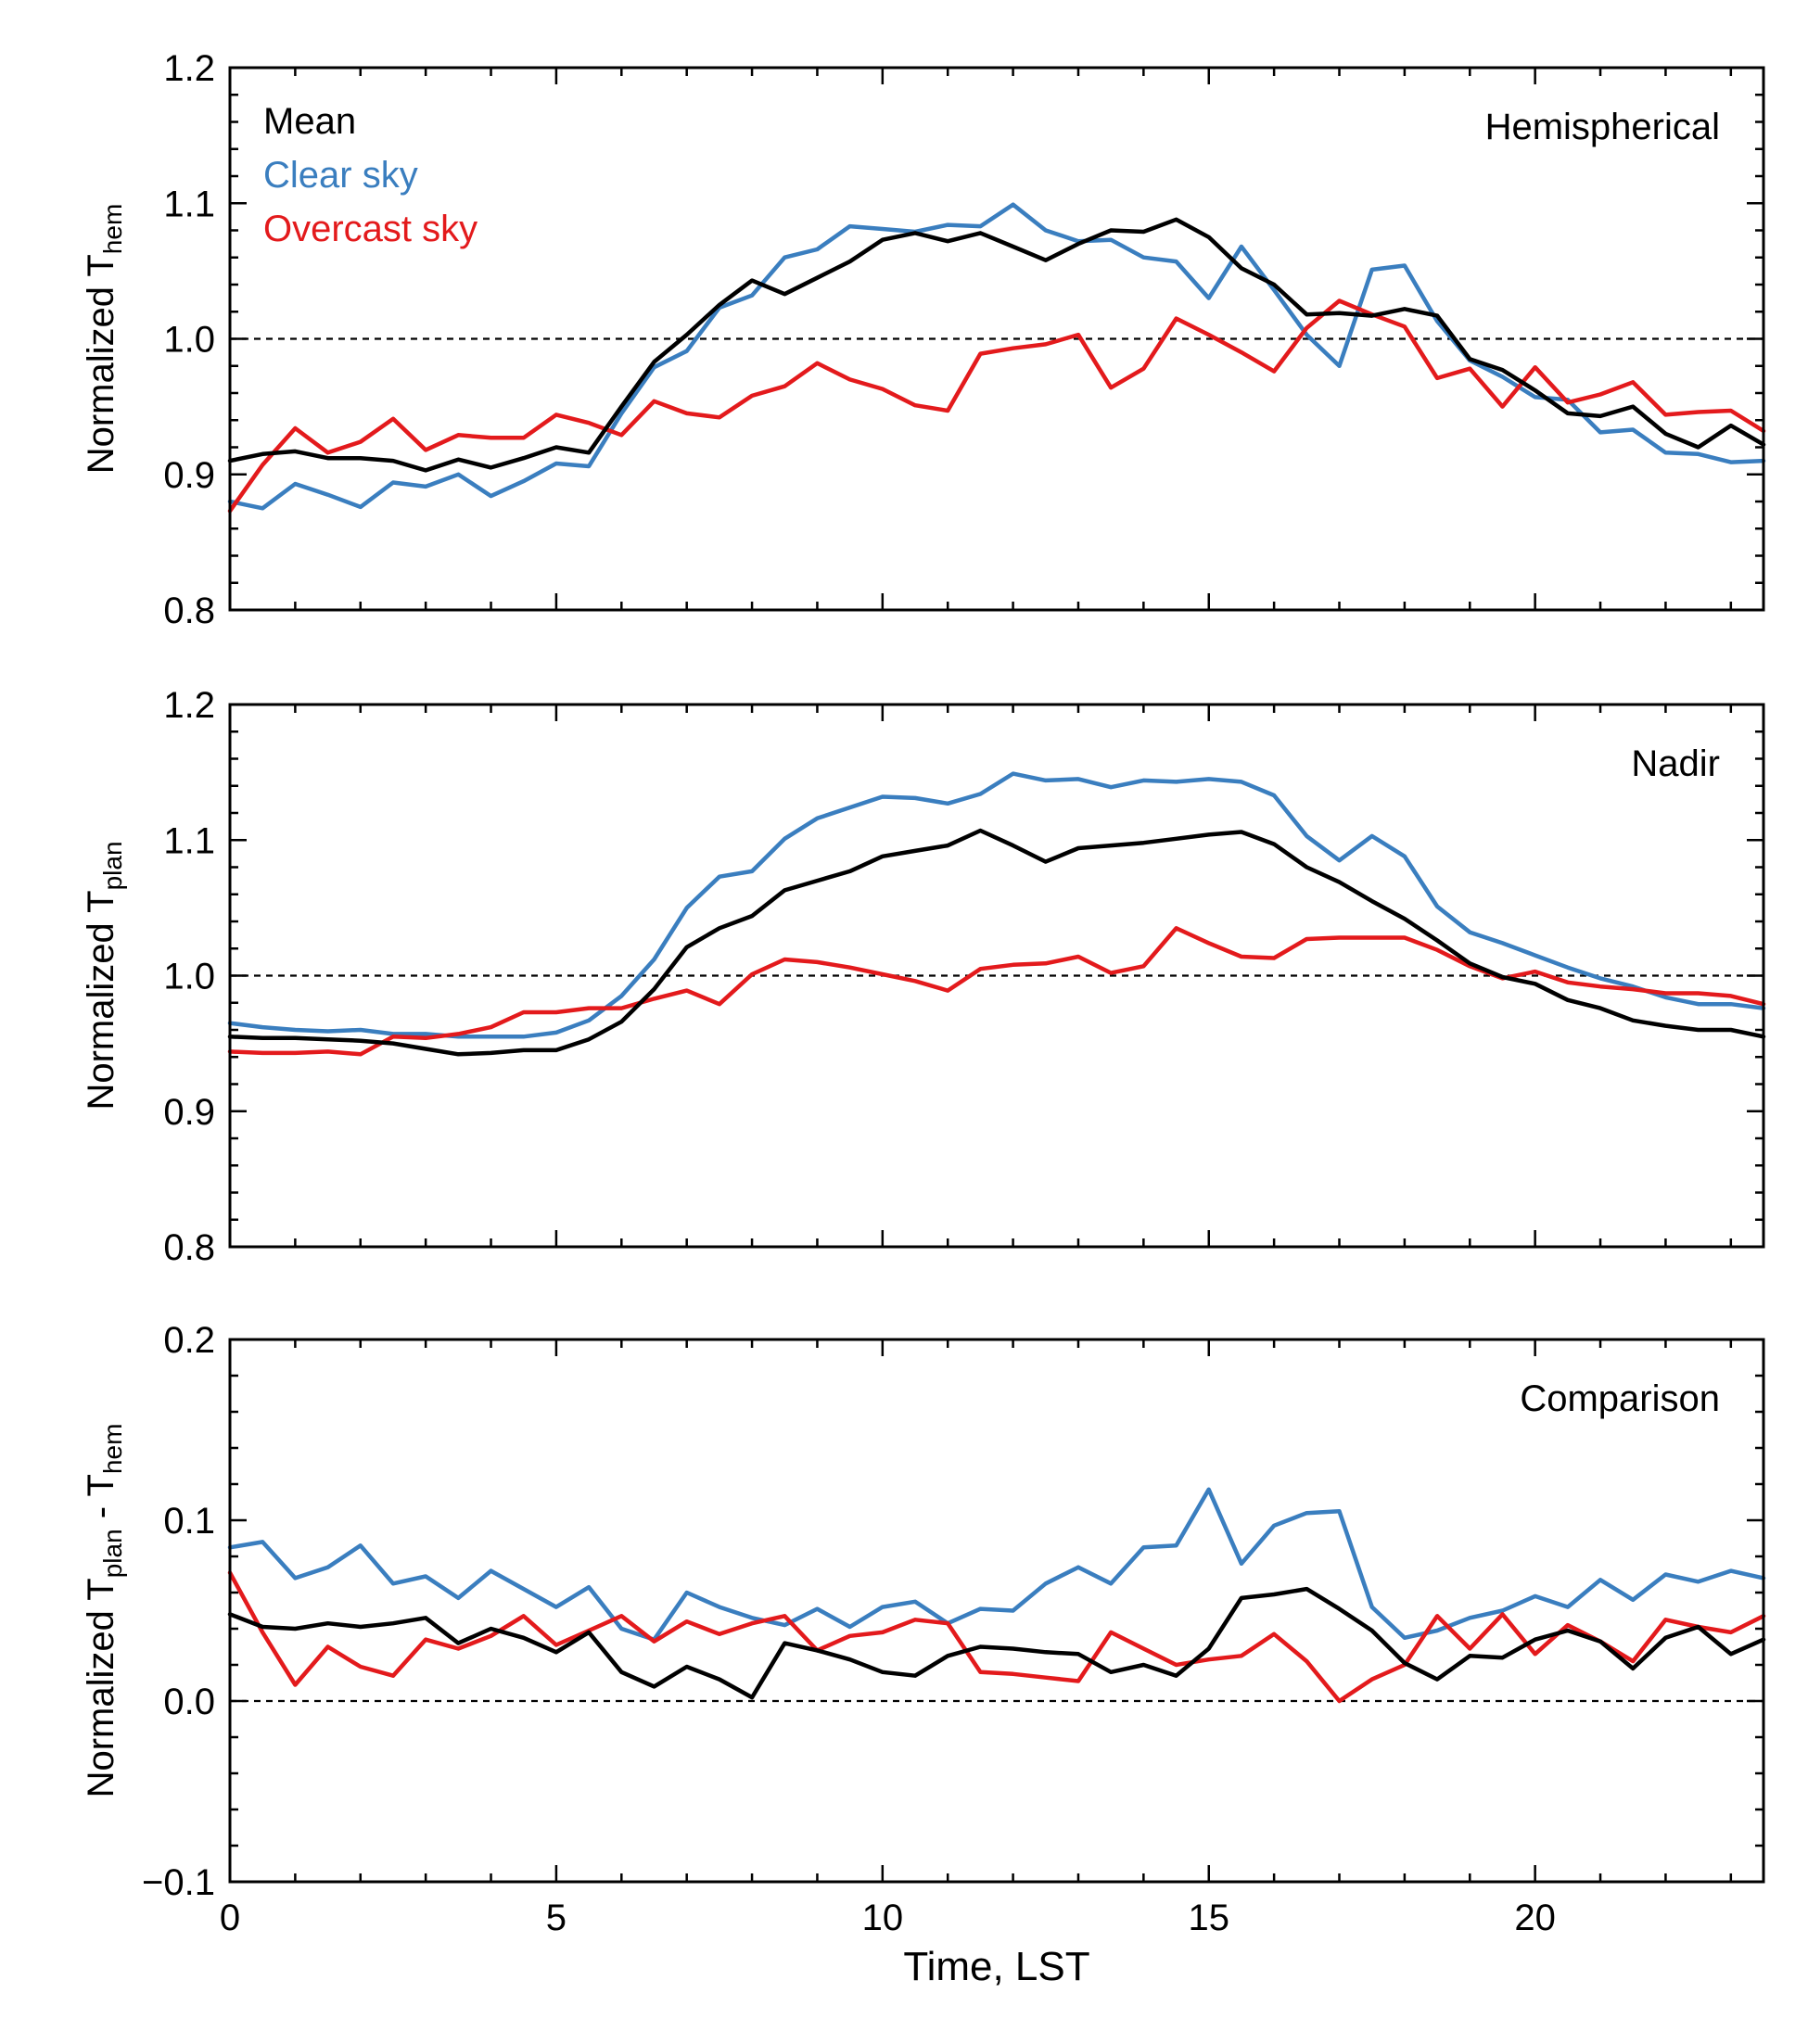 The width and height of the screenshot is (1808, 2044). I want to click on x-axis-label: Time, LST, so click(996, 1967).